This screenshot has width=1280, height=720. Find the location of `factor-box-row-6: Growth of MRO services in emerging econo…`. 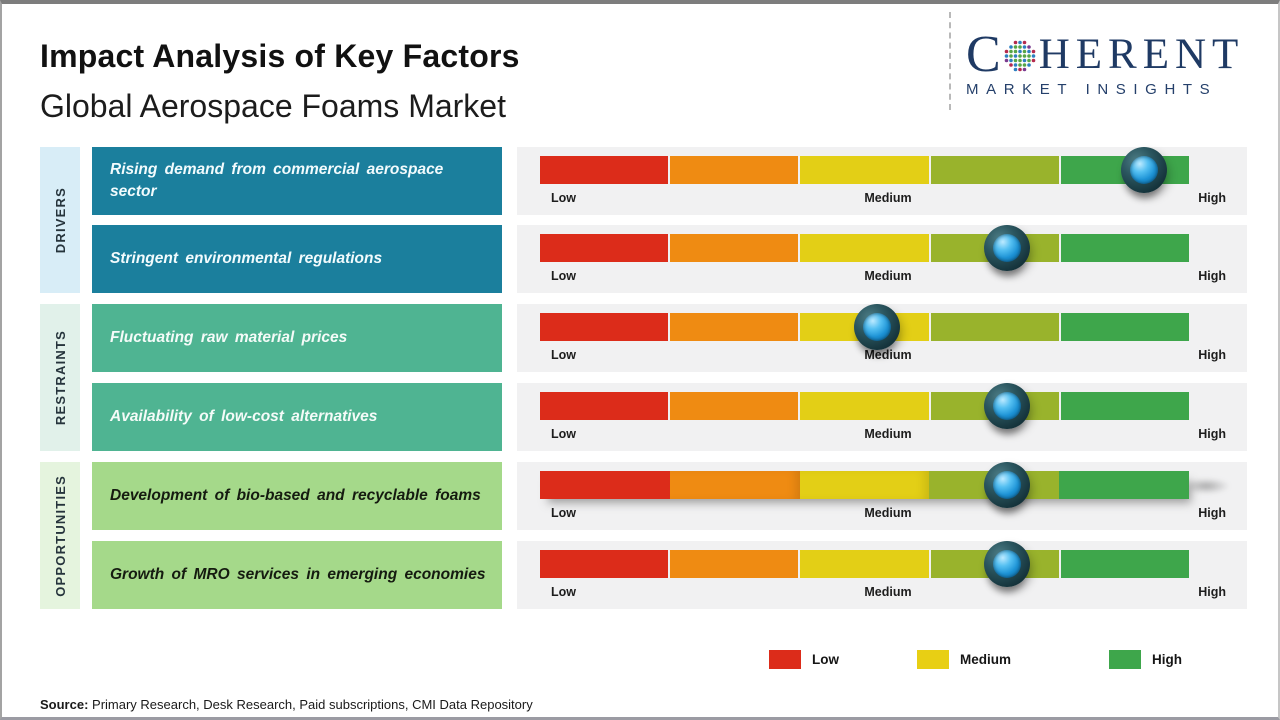

factor-box-row-6: Growth of MRO services in emerging econo… is located at coordinates (297, 575).